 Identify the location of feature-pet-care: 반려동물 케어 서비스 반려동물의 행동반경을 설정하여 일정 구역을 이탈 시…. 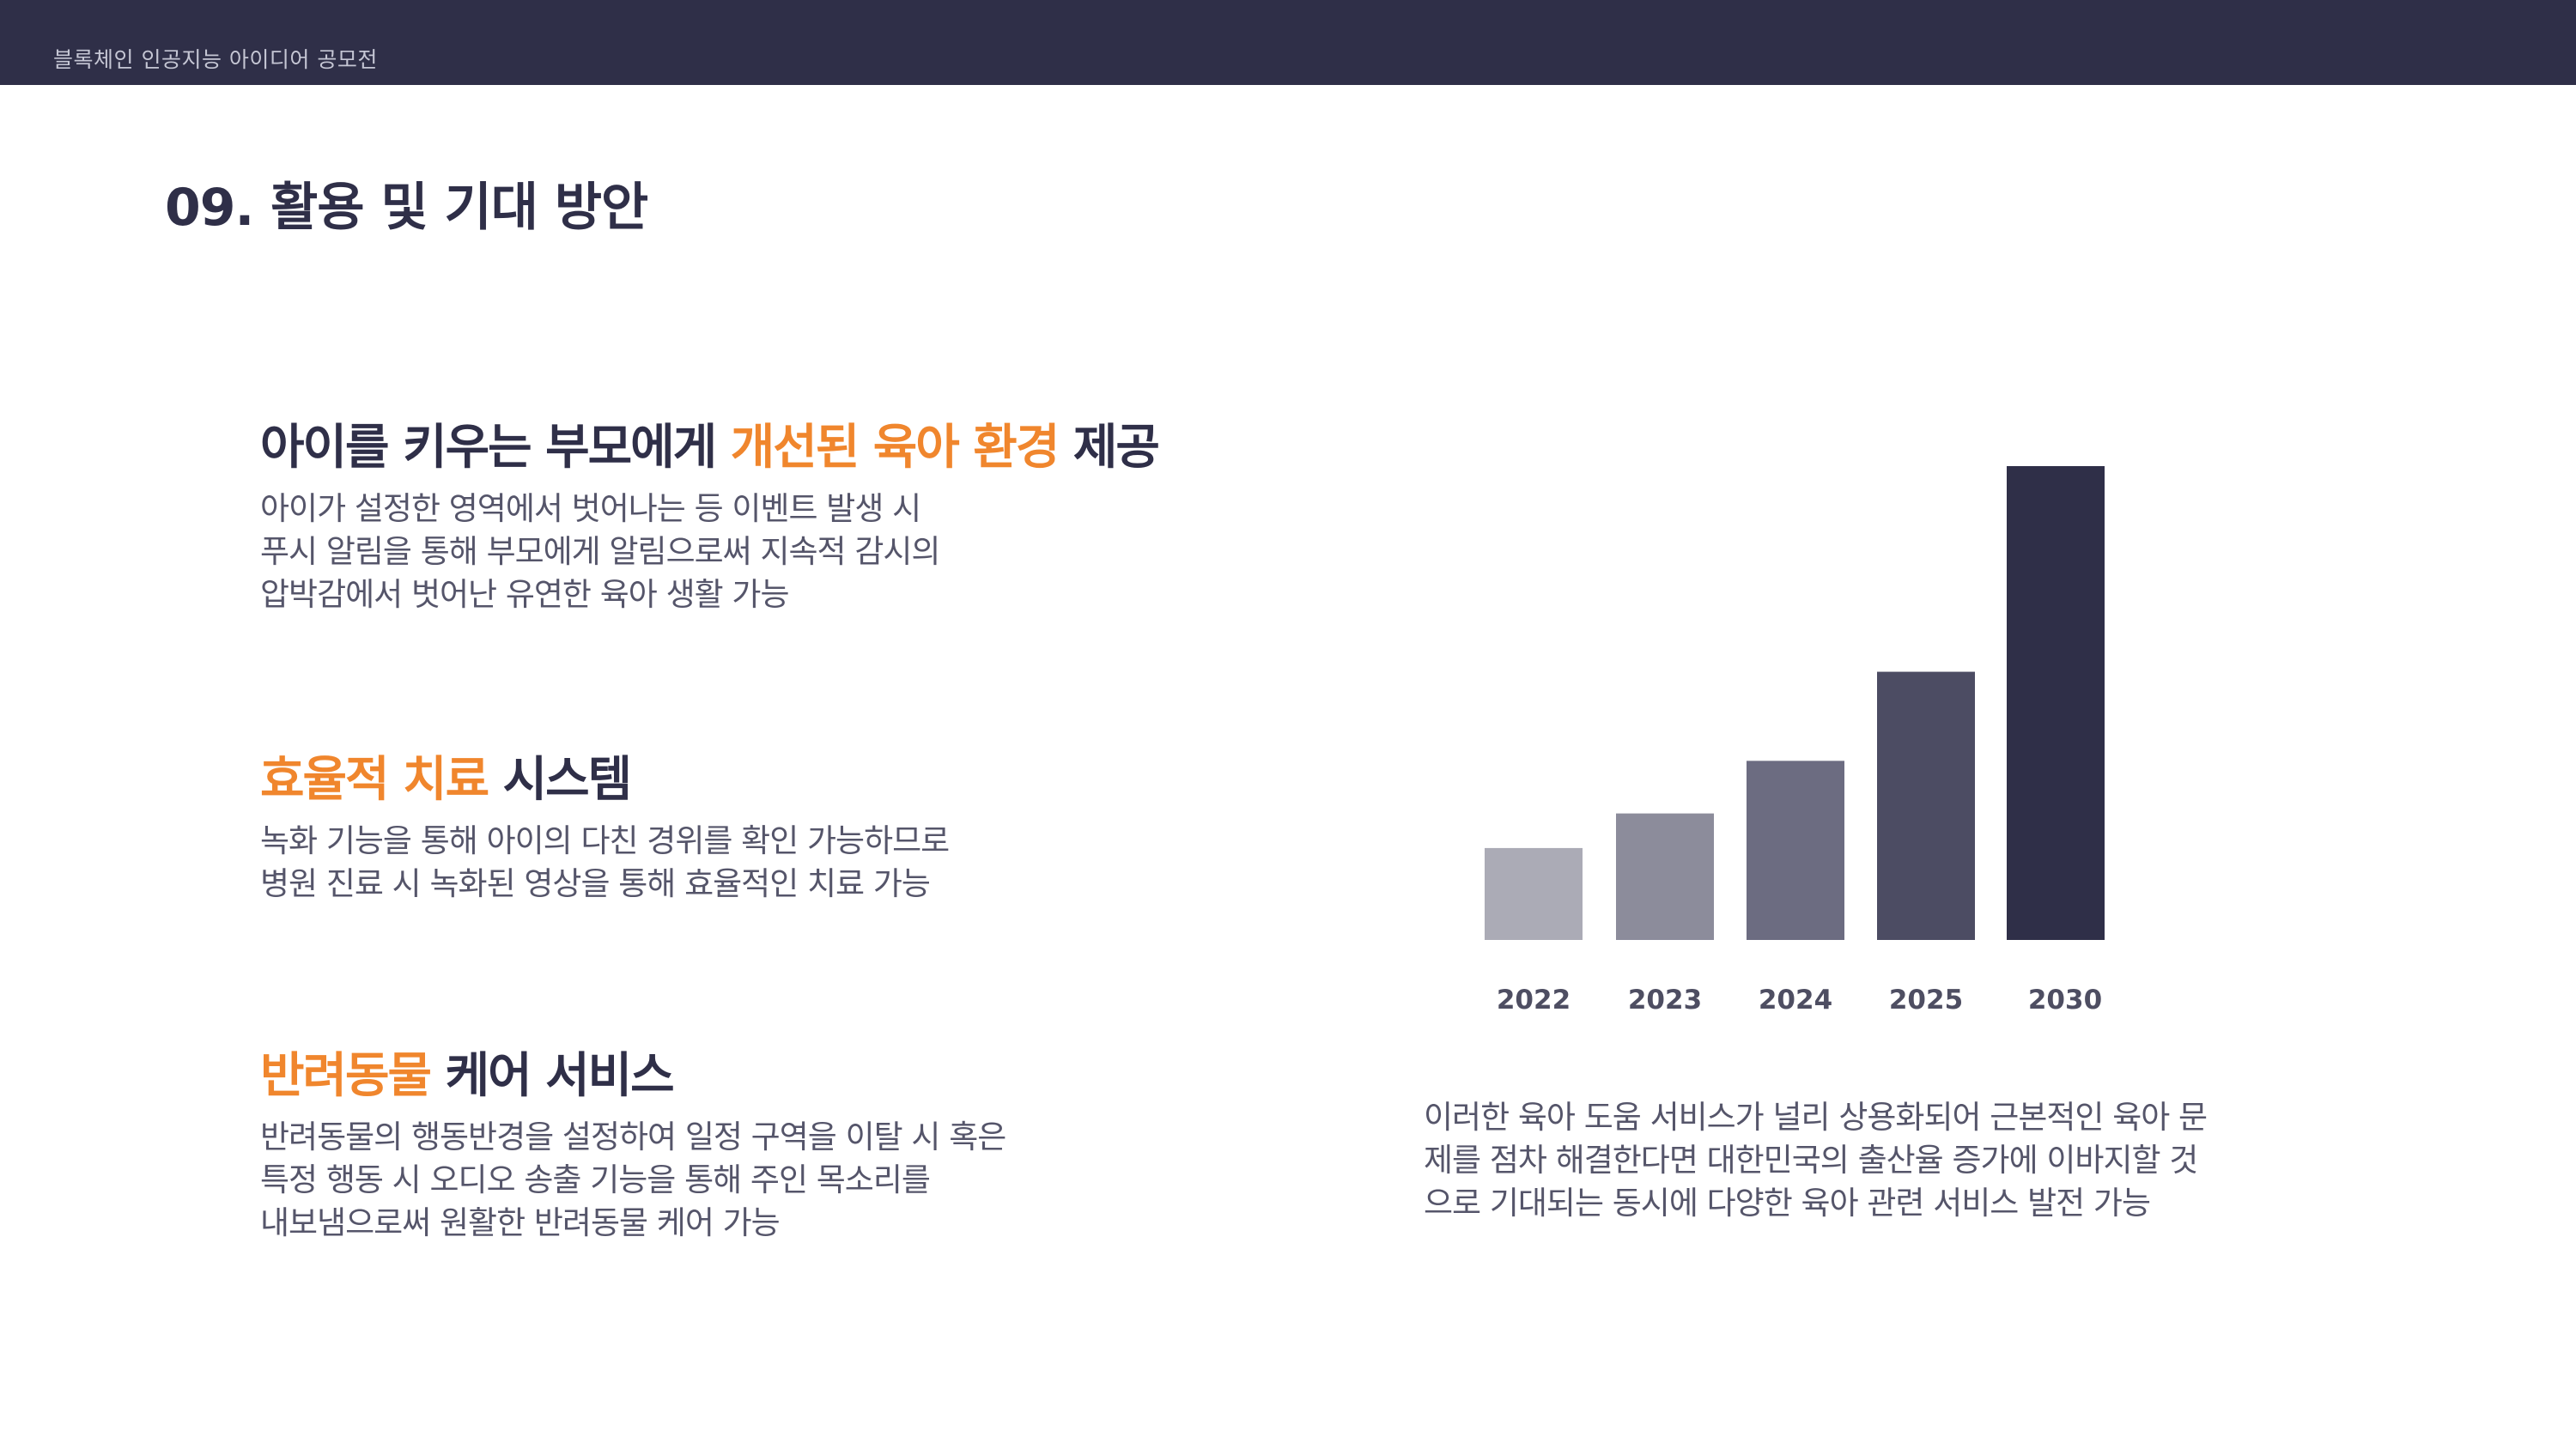
(633, 1146).